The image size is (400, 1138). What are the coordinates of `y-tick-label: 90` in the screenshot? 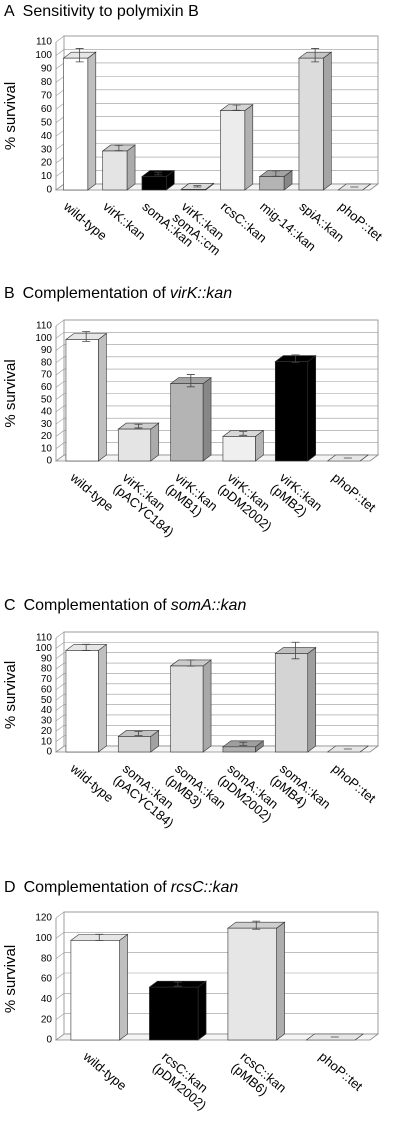 It's located at (47, 350).